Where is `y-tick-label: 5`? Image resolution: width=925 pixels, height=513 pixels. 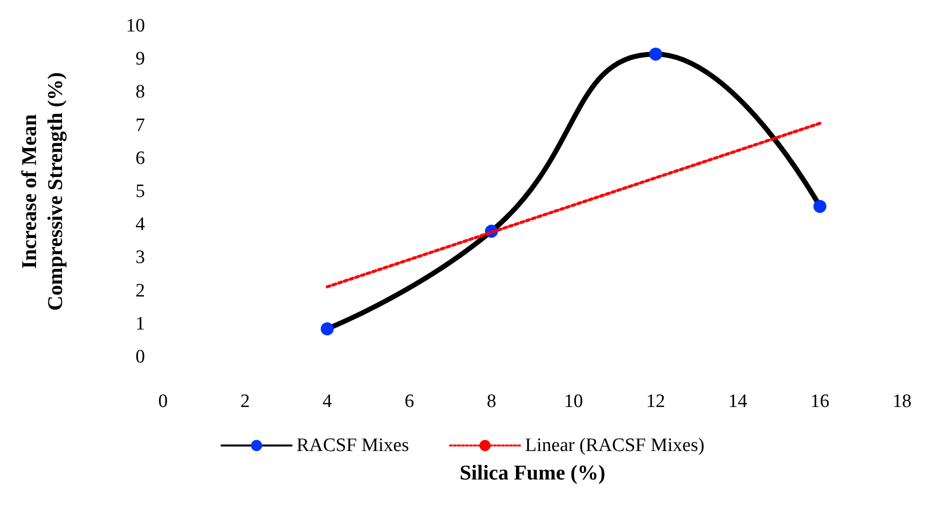 y-tick-label: 5 is located at coordinates (140, 191).